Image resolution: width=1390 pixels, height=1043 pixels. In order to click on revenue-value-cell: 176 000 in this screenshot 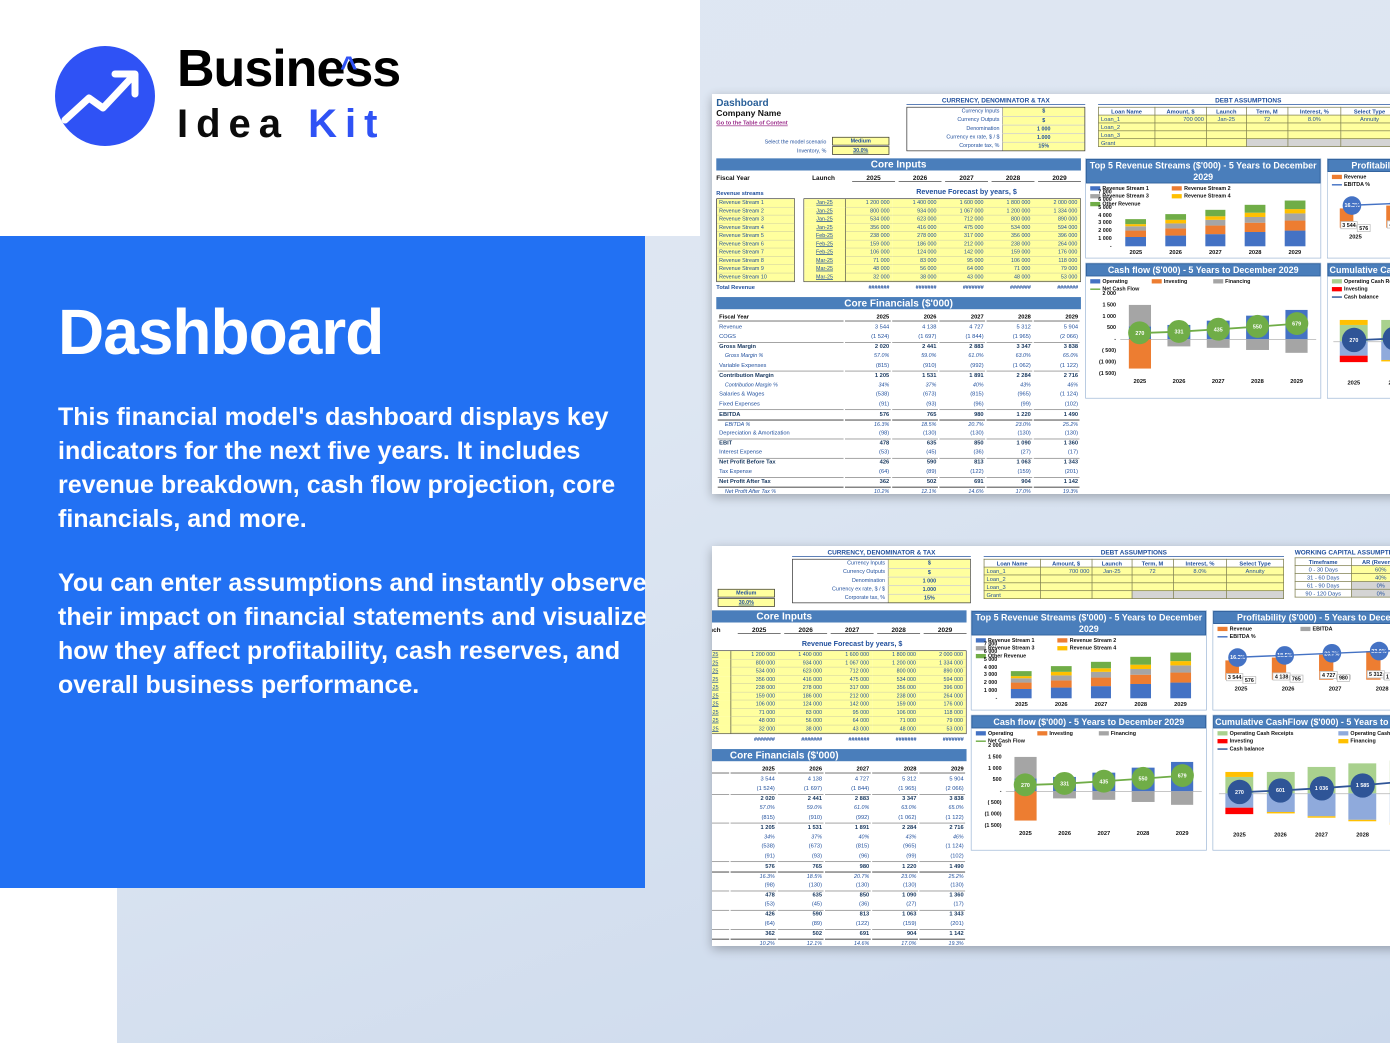, I will do `click(1057, 252)`.